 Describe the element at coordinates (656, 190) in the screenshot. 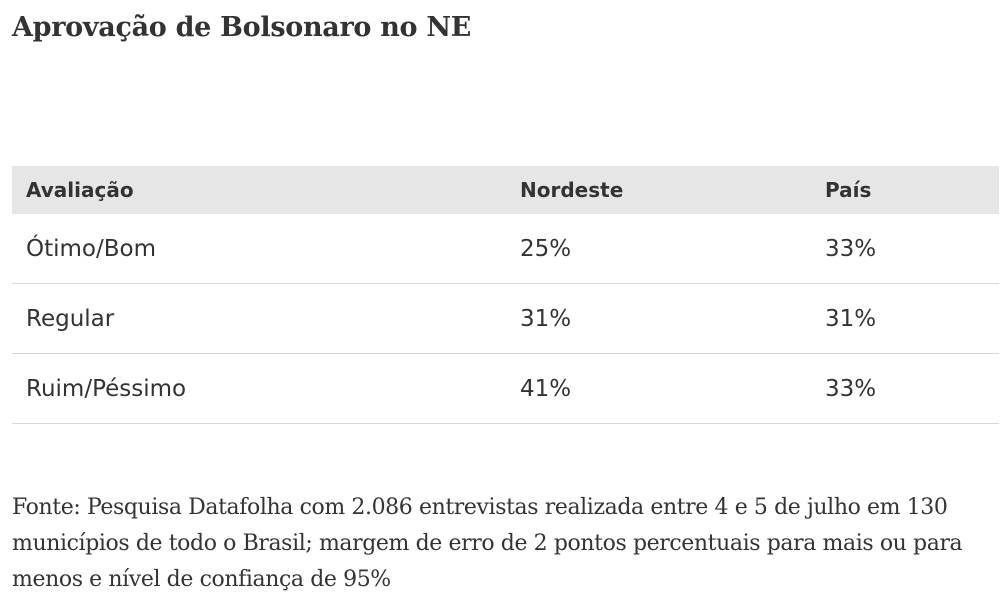

I see `column-header-nordeste: Nordeste` at that location.